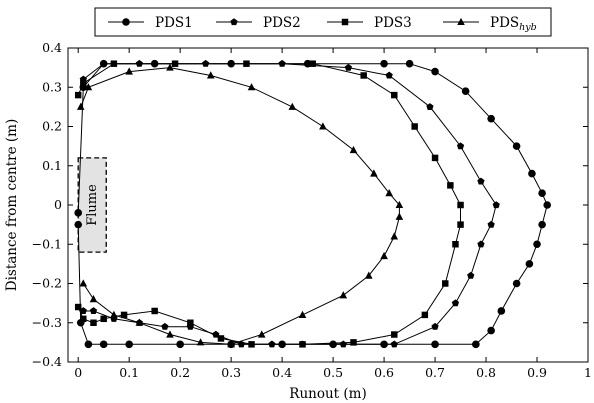 The height and width of the screenshot is (403, 594). What do you see at coordinates (52, 86) in the screenshot?
I see `y-tick-label: 0.3` at bounding box center [52, 86].